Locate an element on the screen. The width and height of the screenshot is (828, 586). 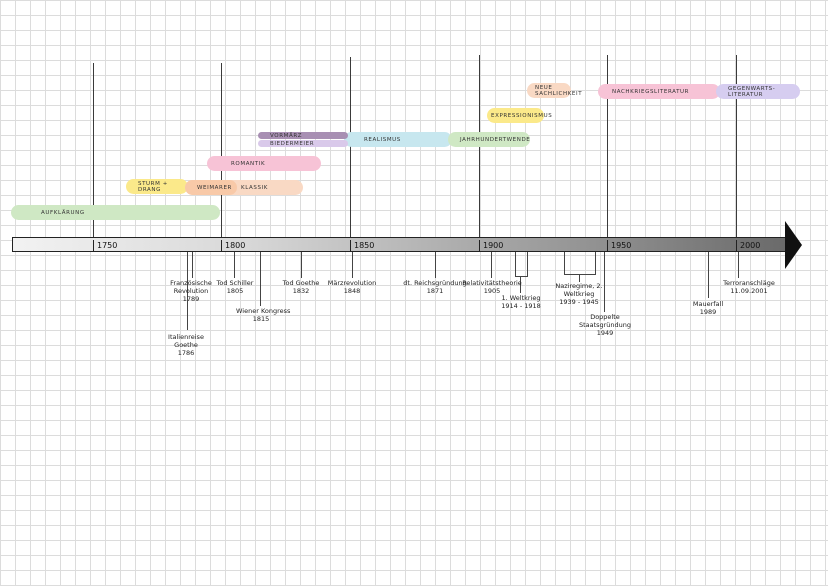
event-franz-rev: Französische Revolution 1789 is located at coordinates (191, 291).